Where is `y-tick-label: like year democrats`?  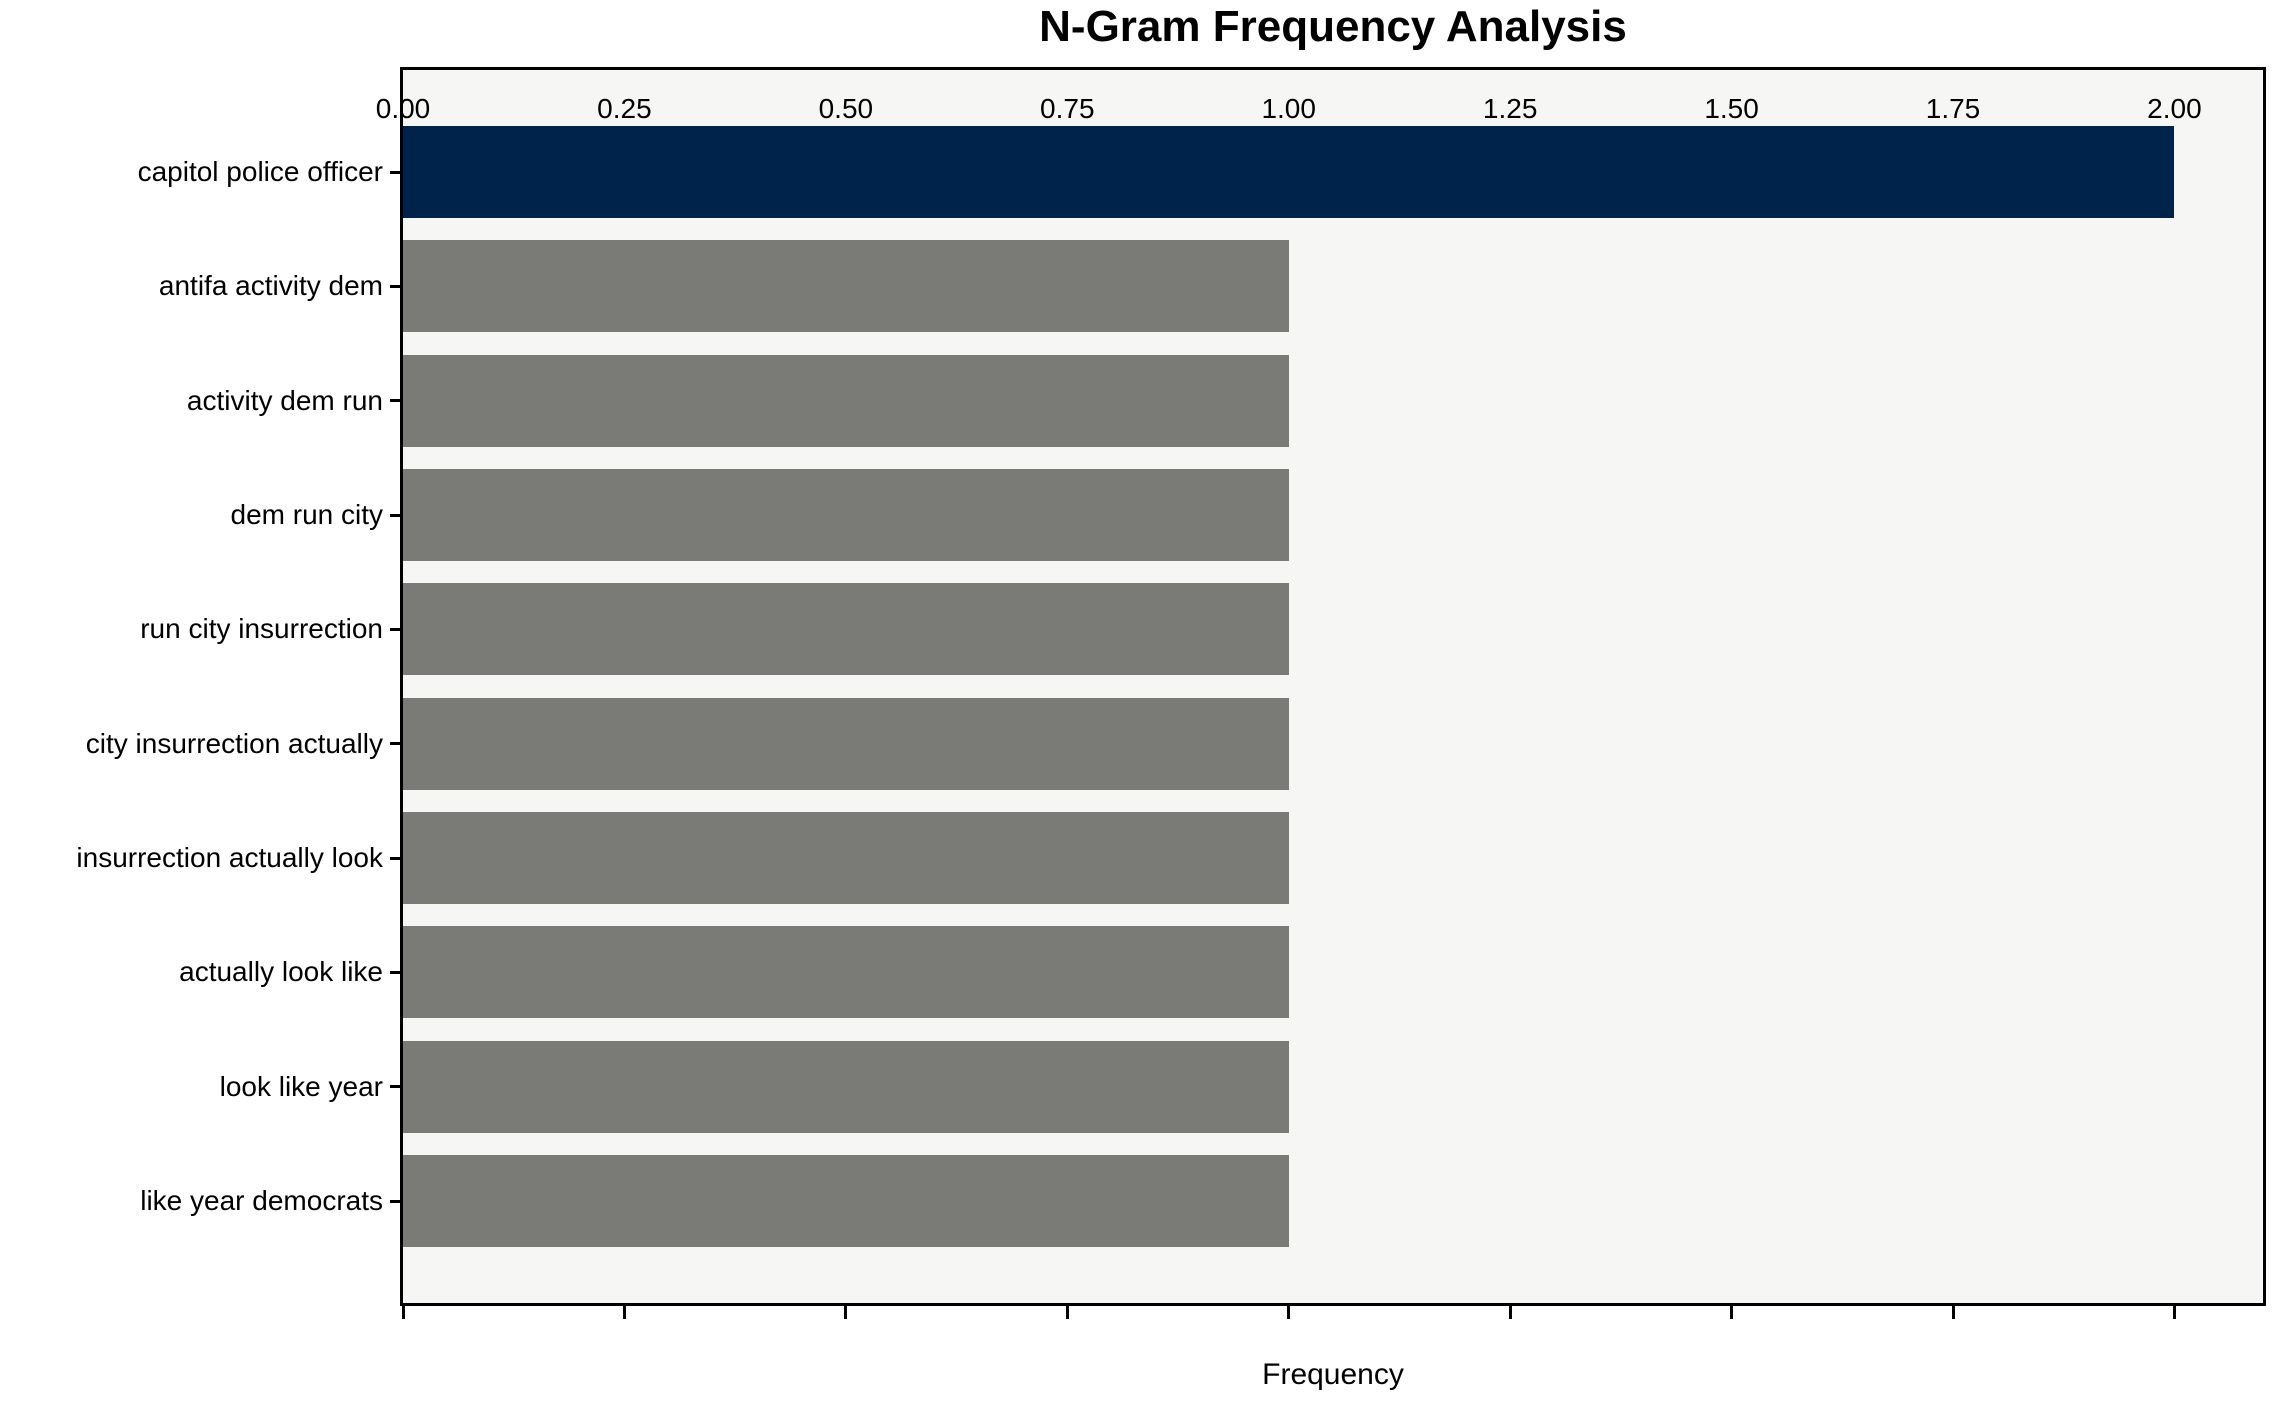 y-tick-label: like year democrats is located at coordinates (261, 1200).